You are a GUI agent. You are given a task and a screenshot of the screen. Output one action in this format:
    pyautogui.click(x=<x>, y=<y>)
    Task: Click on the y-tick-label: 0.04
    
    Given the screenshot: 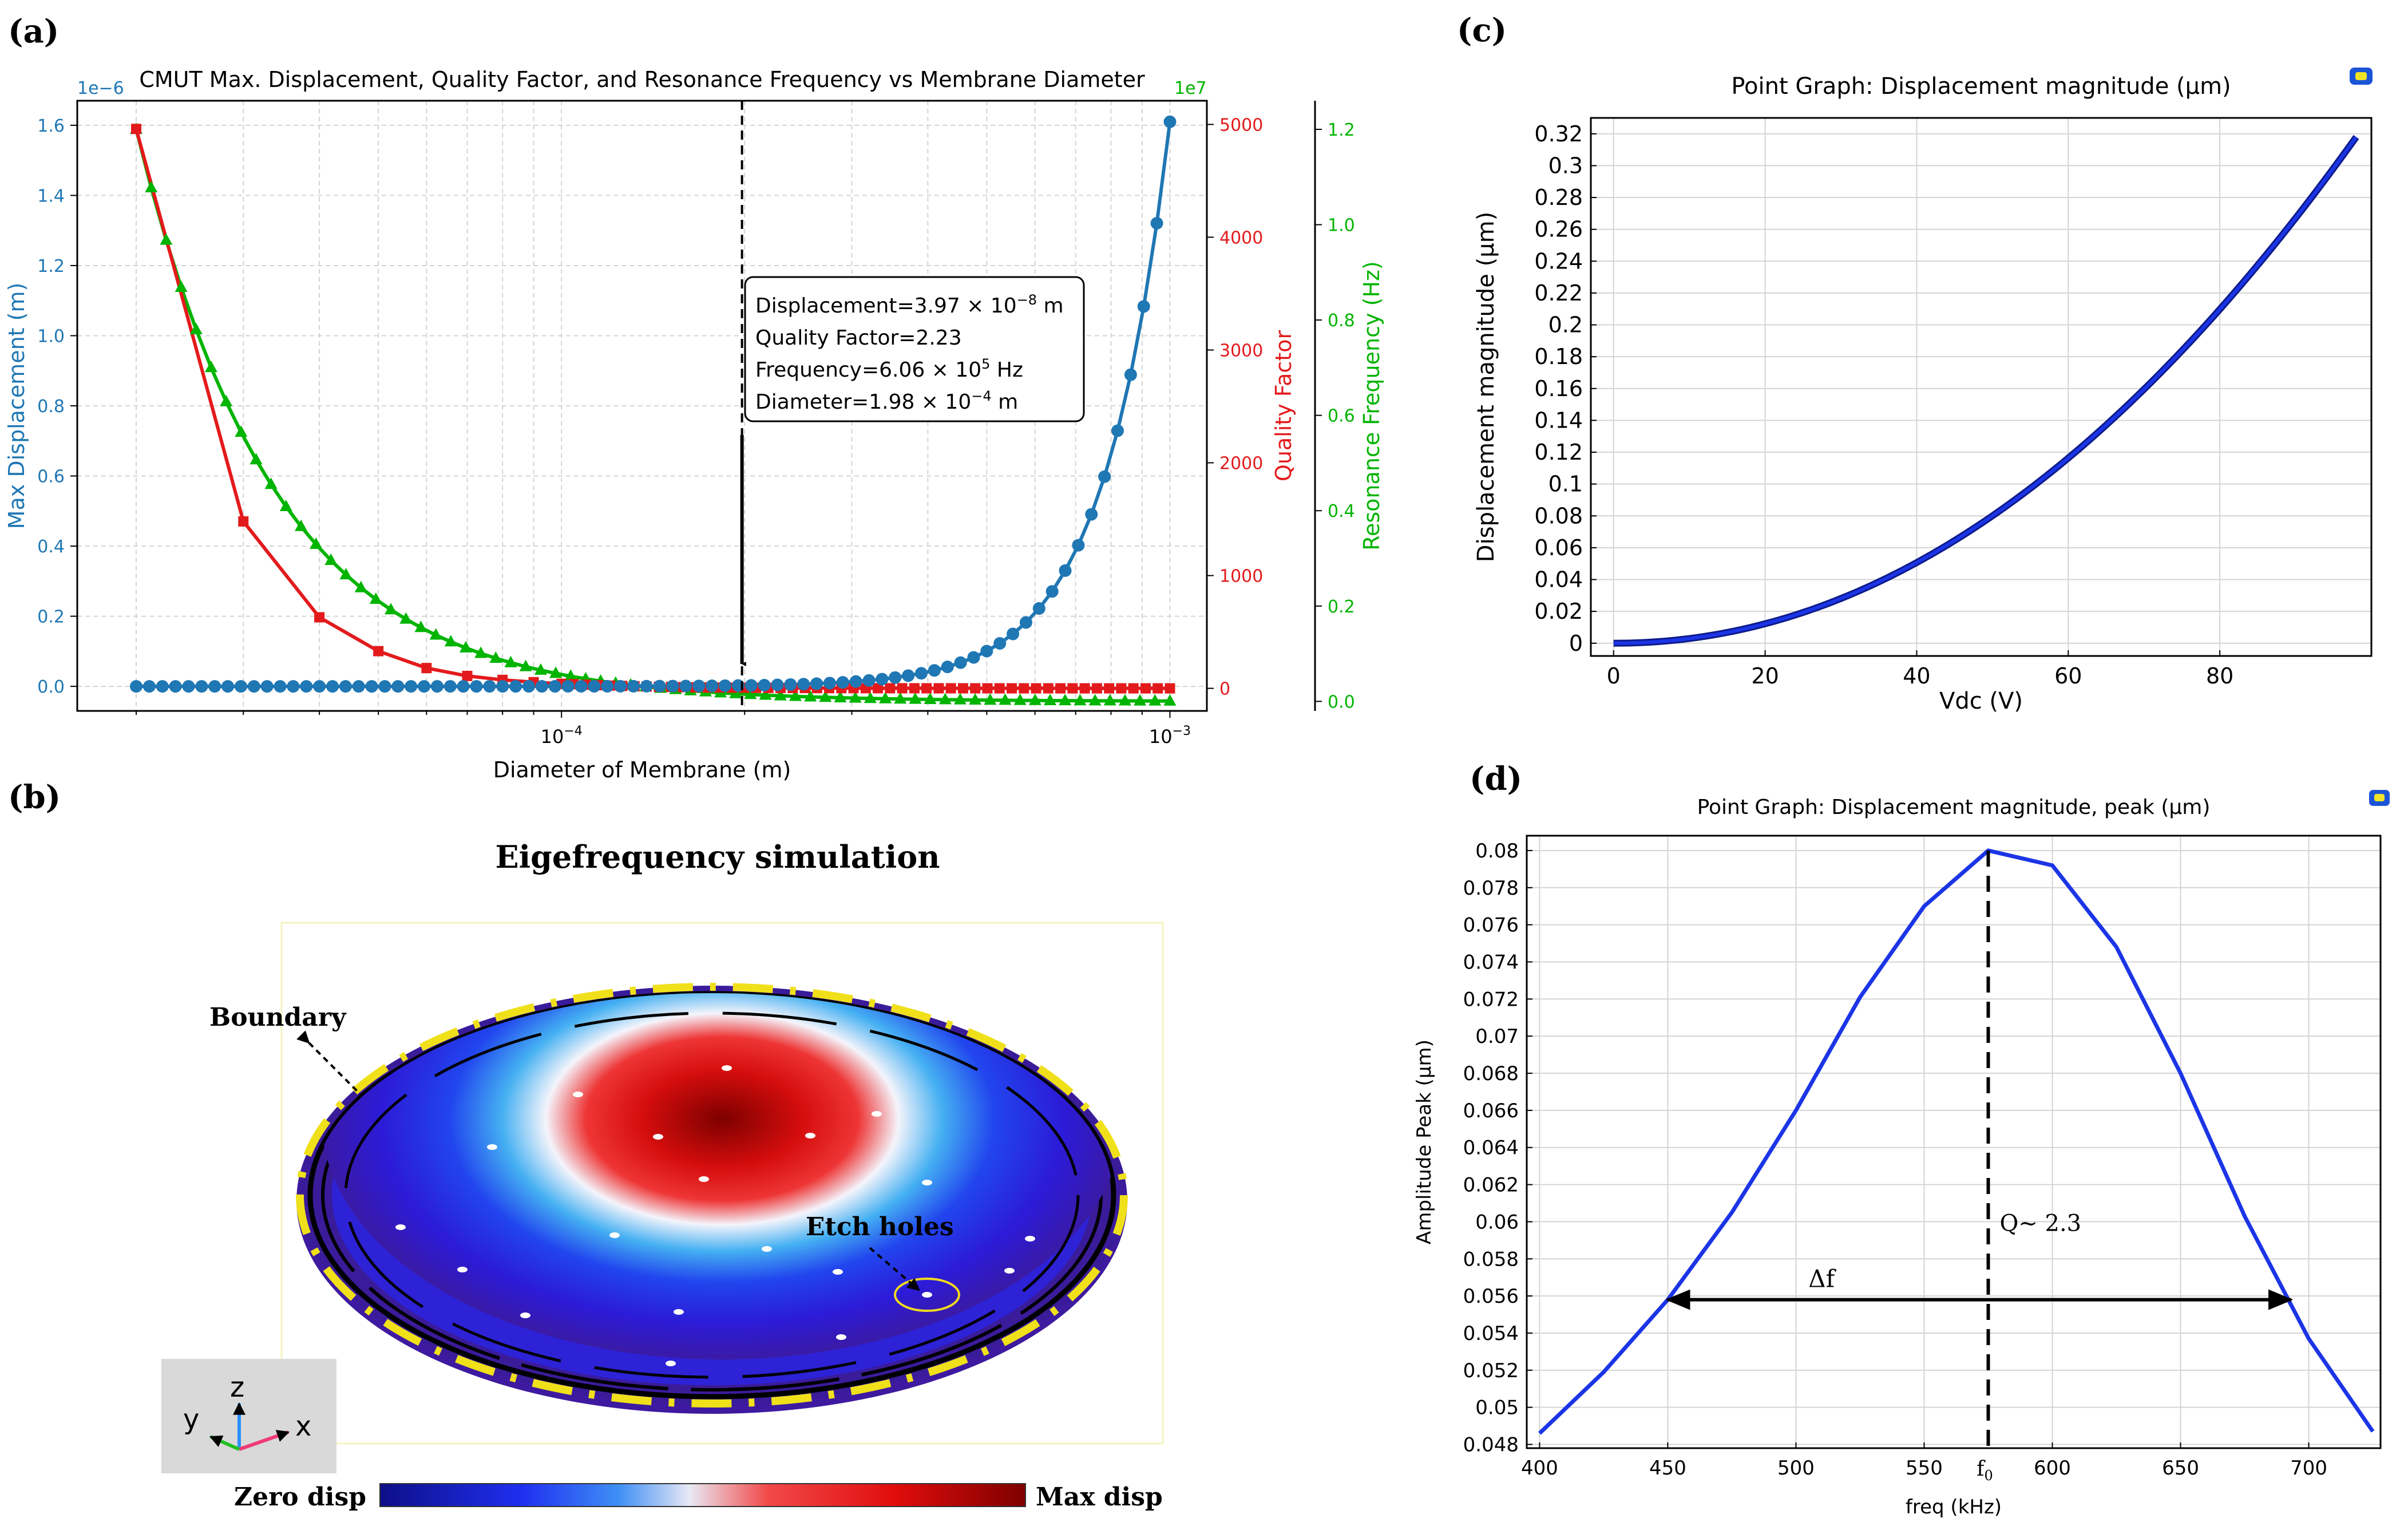 What is the action you would take?
    pyautogui.click(x=1558, y=579)
    